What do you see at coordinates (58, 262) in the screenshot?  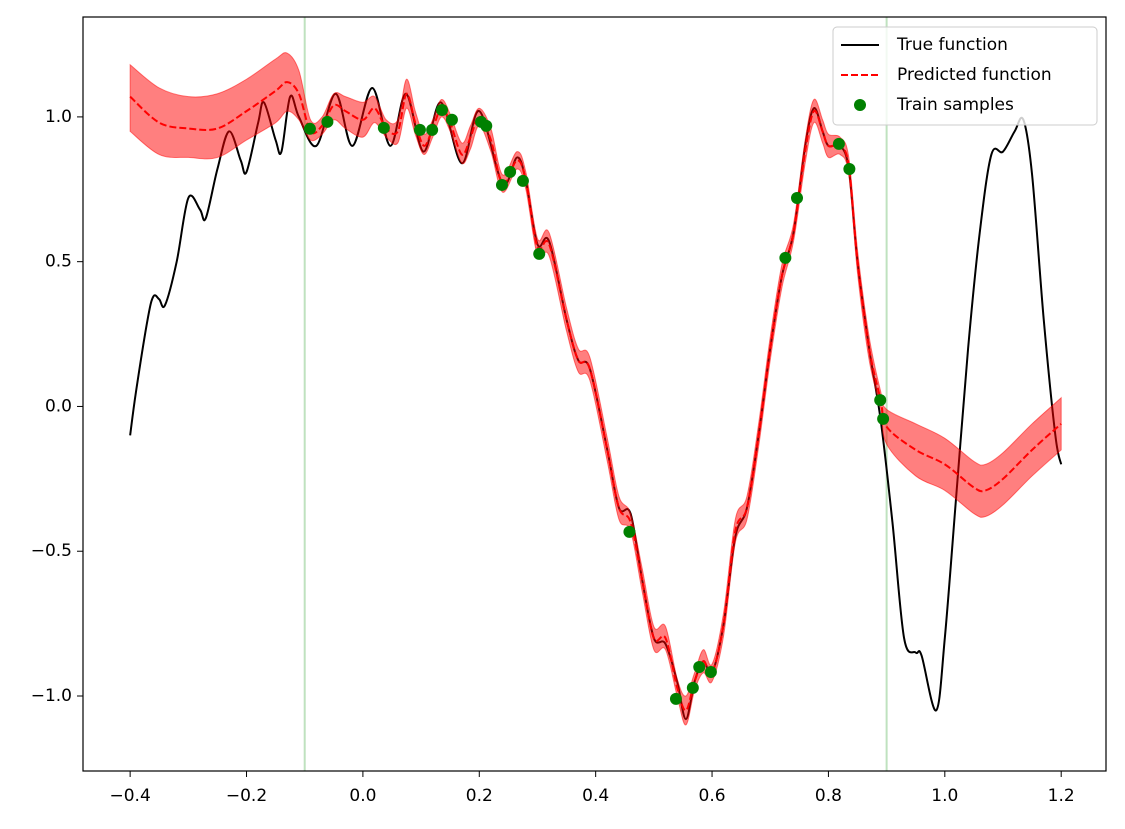 I see `y-tick-label: 0.5` at bounding box center [58, 262].